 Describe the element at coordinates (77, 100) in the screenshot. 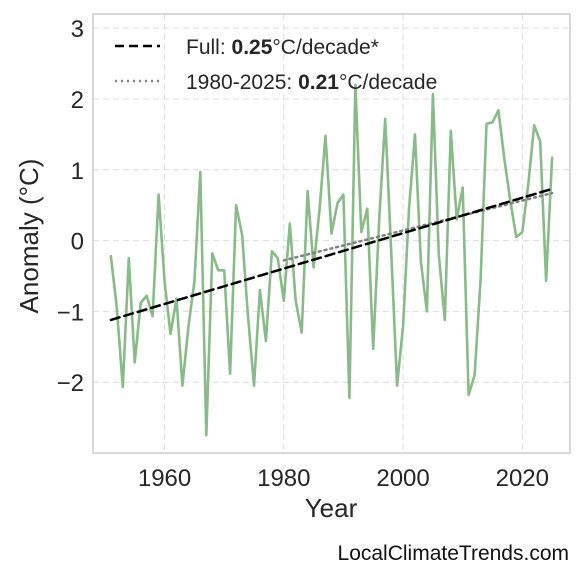

I see `y-tick-label: 2` at that location.